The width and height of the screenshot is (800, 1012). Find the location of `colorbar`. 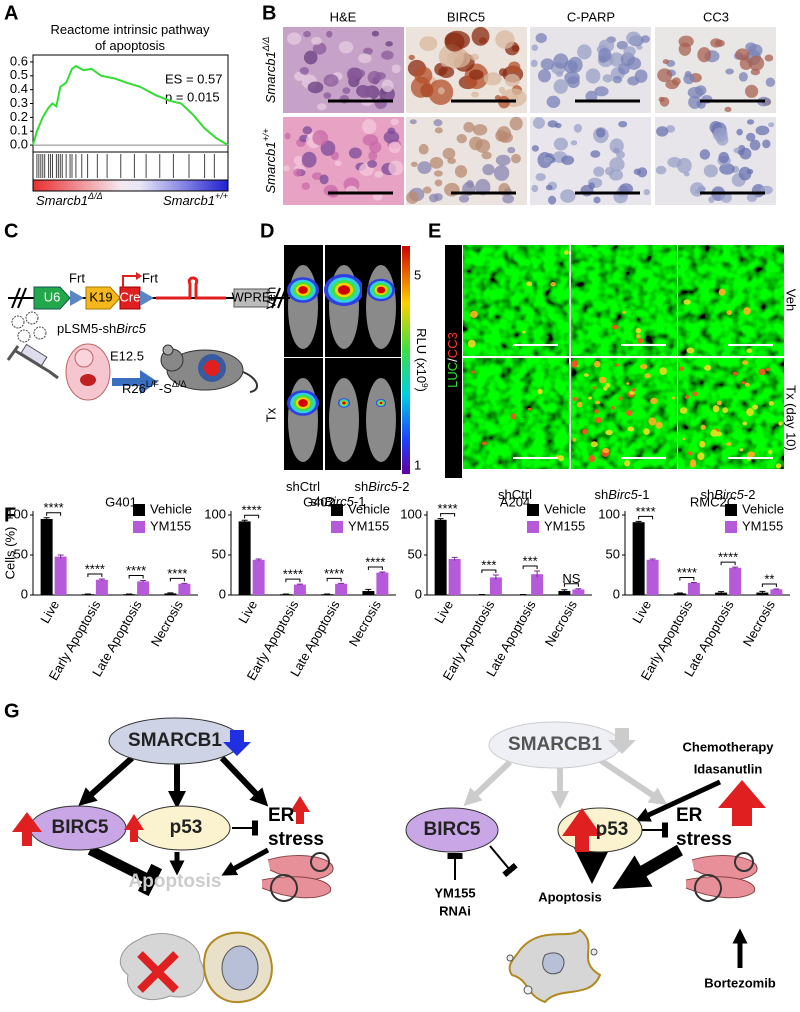

colorbar is located at coordinates (406, 360).